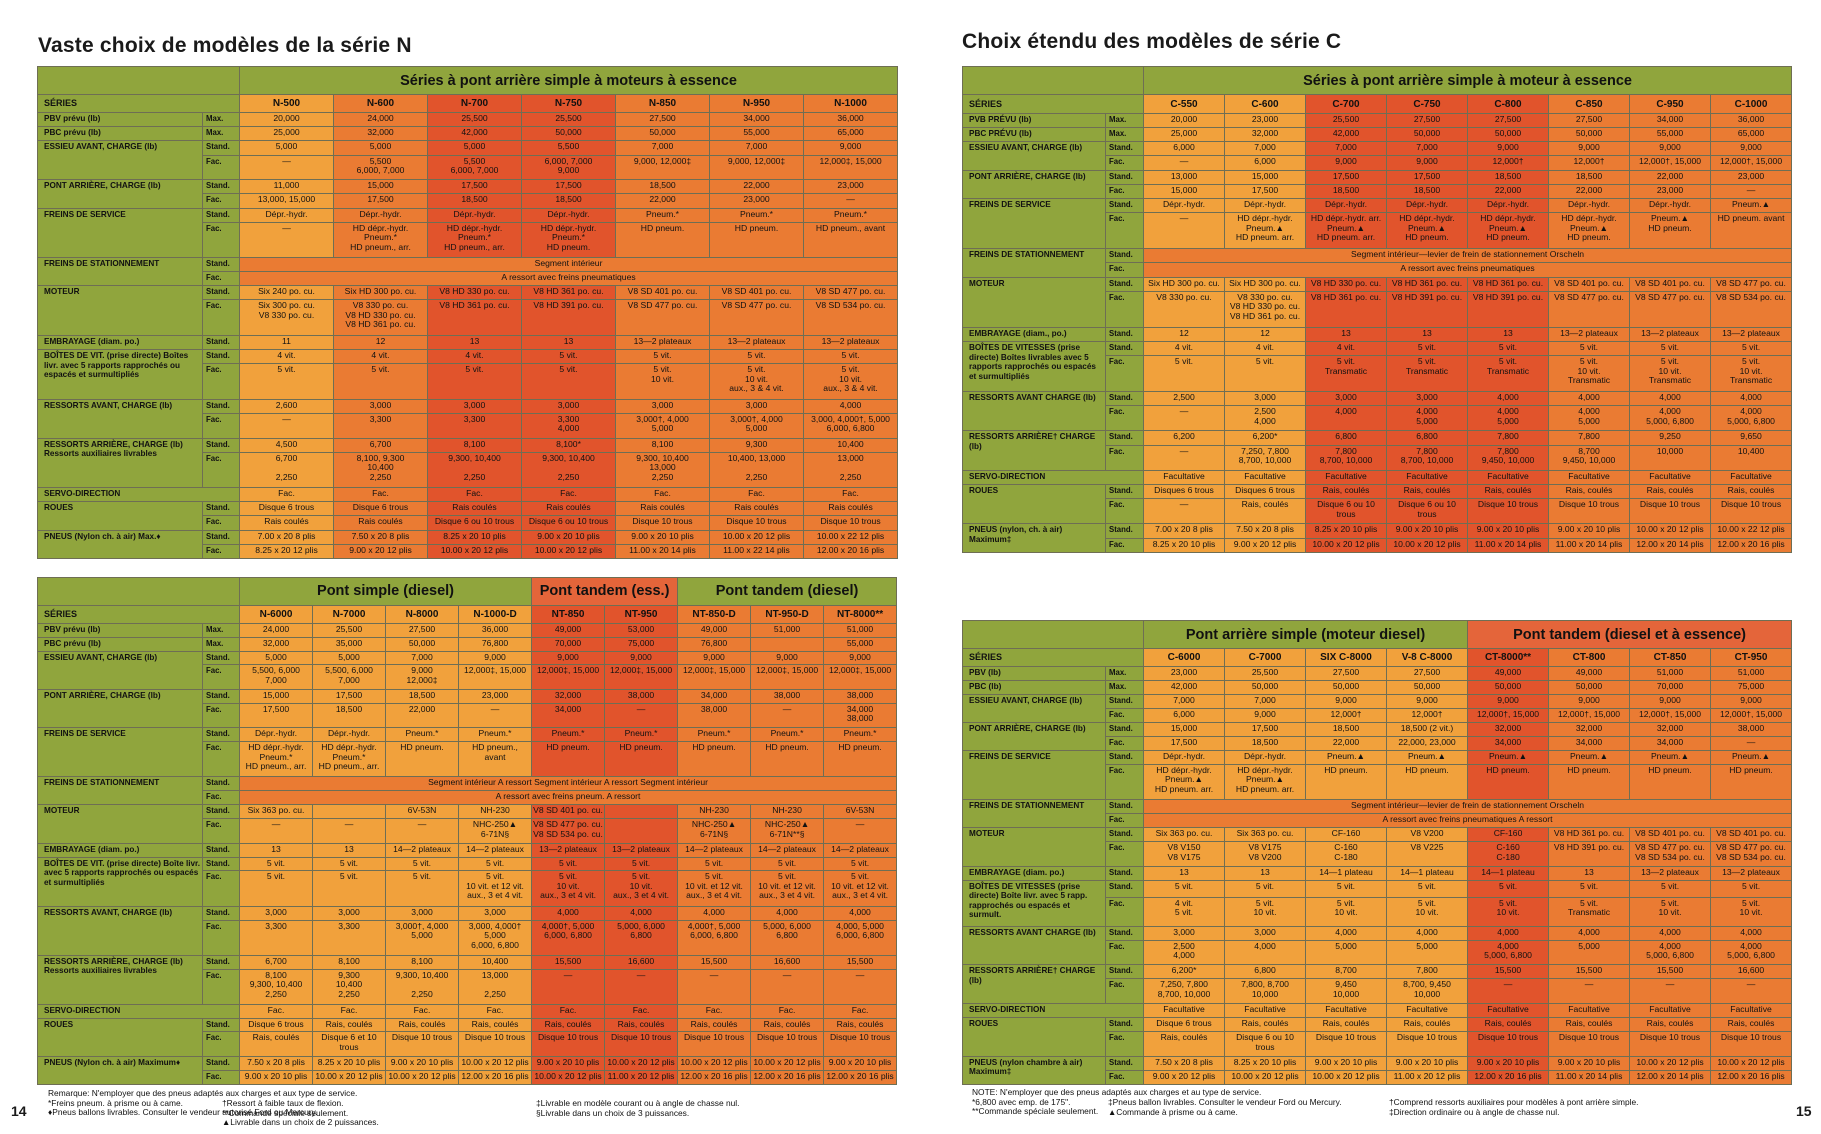  I want to click on spec-cell: V8 HD 391 po. cu., so click(1427, 309).